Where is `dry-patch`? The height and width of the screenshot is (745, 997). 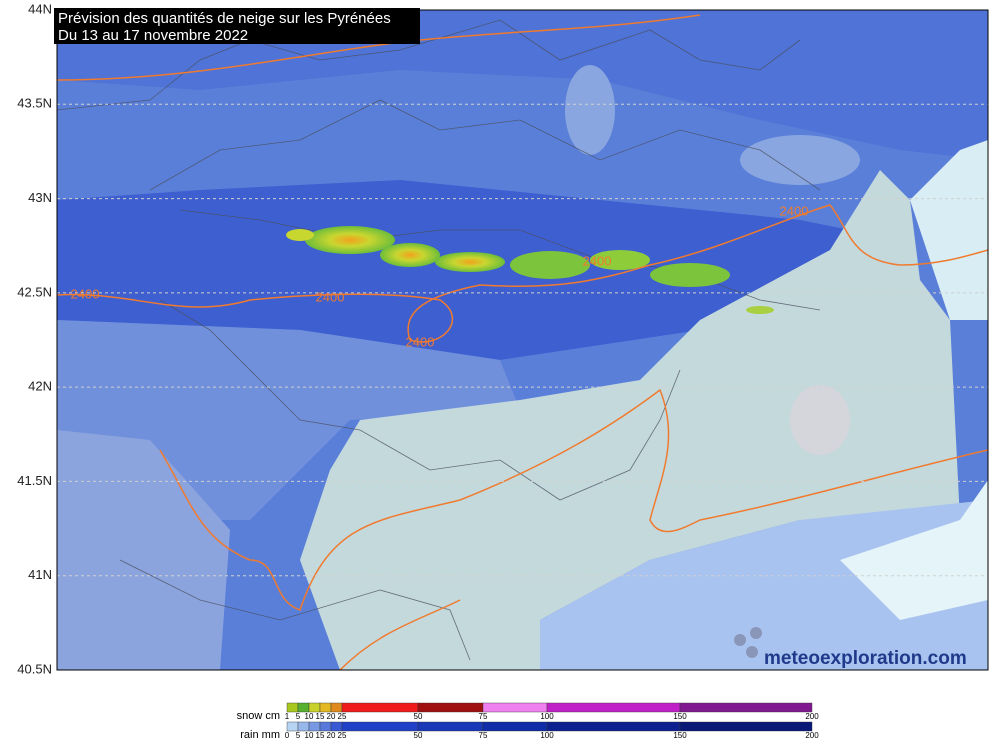
dry-patch is located at coordinates (820, 420).